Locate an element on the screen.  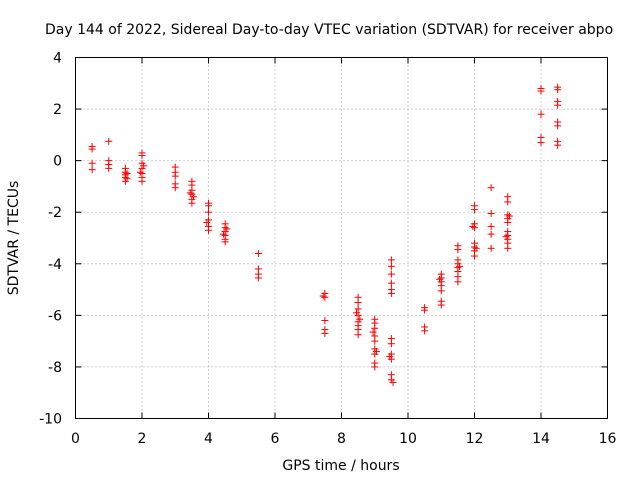
x-tick-label: 12 is located at coordinates (475, 439).